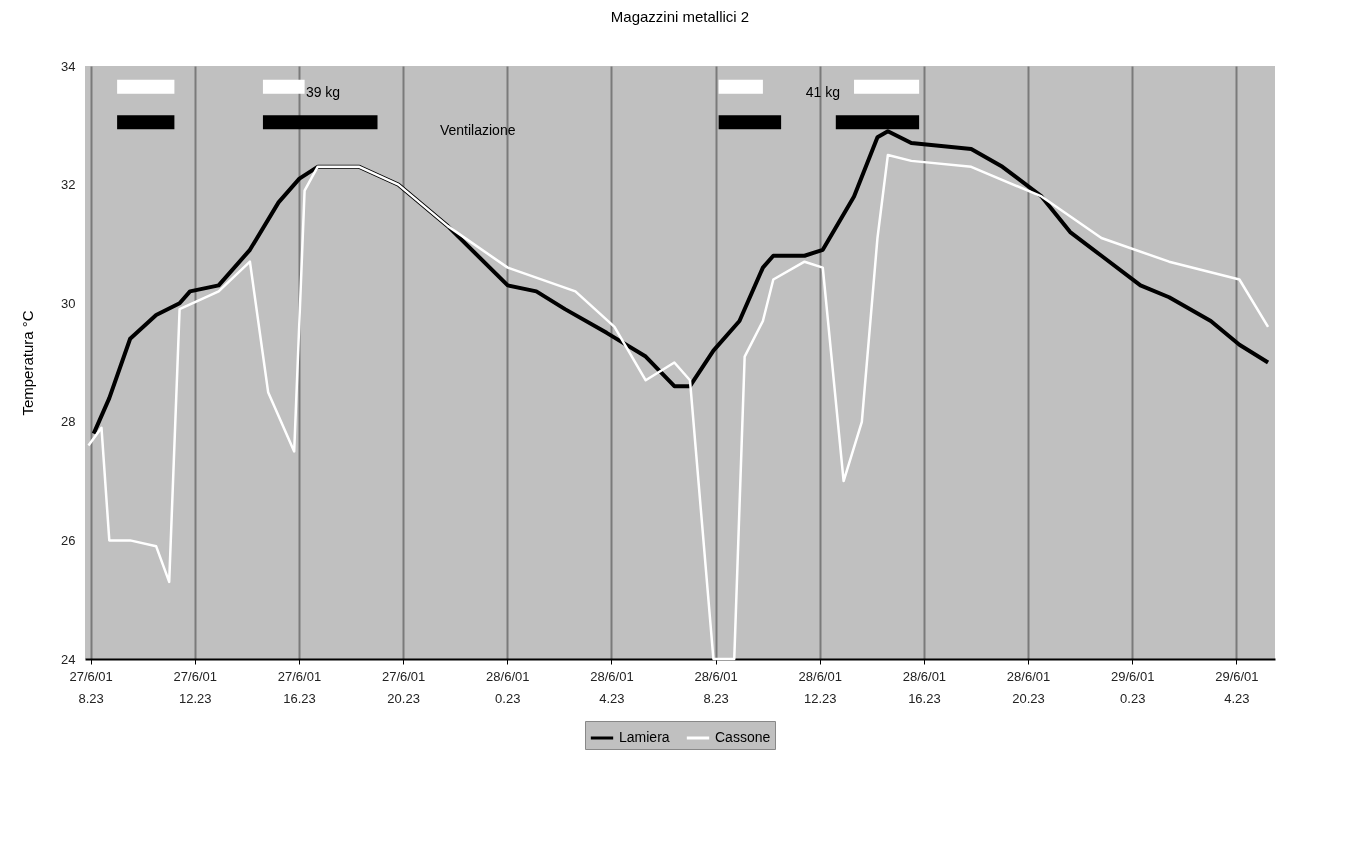  I want to click on y-tick-label: 30, so click(68, 303).